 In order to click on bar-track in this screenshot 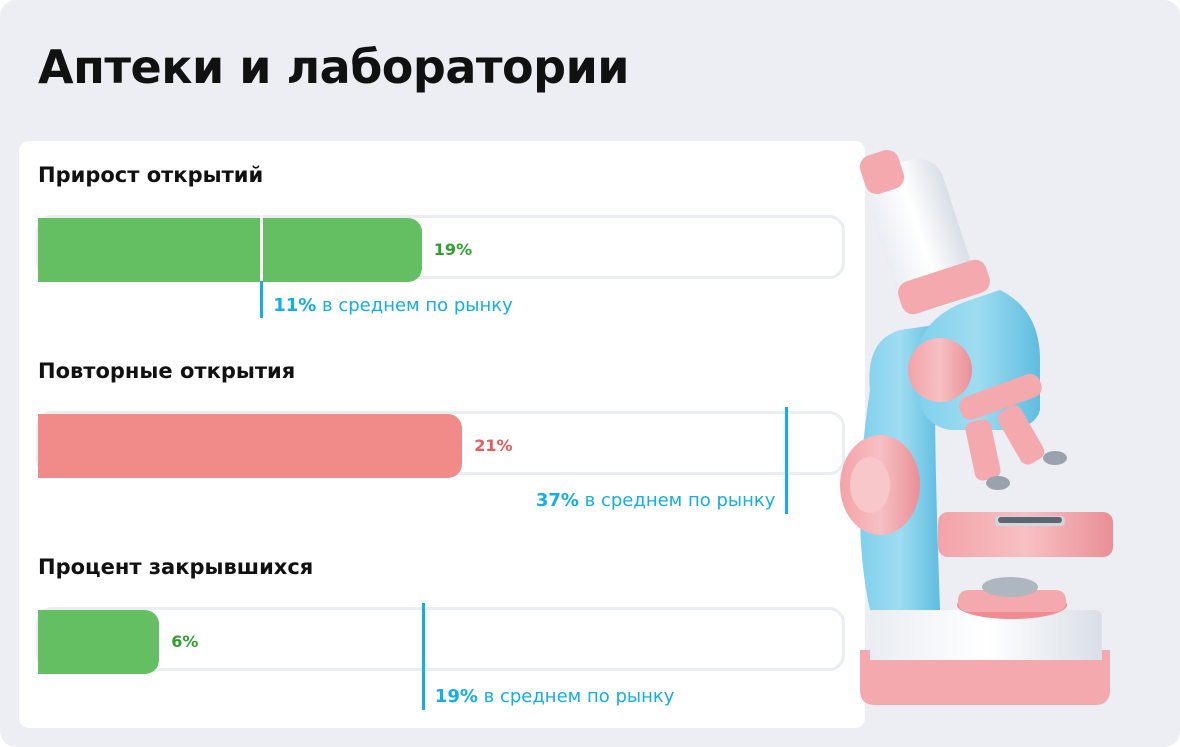, I will do `click(440, 639)`.